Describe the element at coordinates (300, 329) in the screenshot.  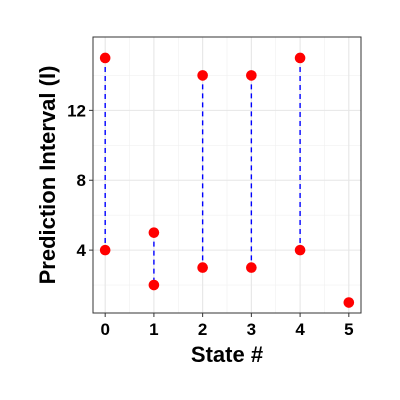
I see `x-tick-label: 4` at that location.